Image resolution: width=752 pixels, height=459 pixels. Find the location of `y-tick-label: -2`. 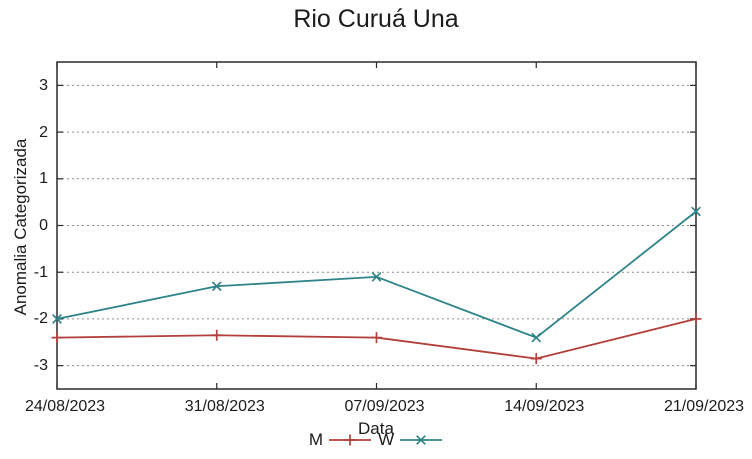

y-tick-label: -2 is located at coordinates (40, 319).